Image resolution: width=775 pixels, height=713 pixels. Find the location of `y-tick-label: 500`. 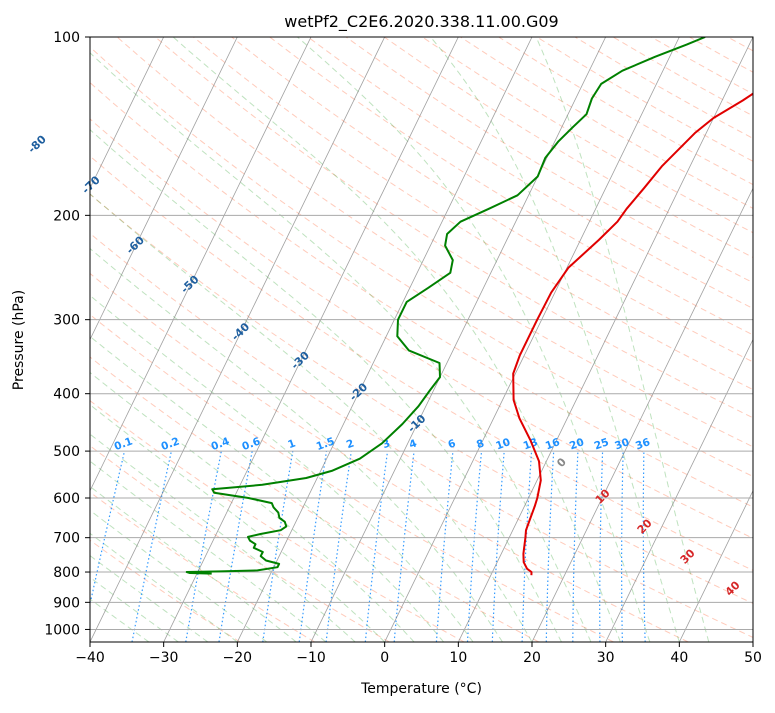

y-tick-label: 500 is located at coordinates (66, 452).